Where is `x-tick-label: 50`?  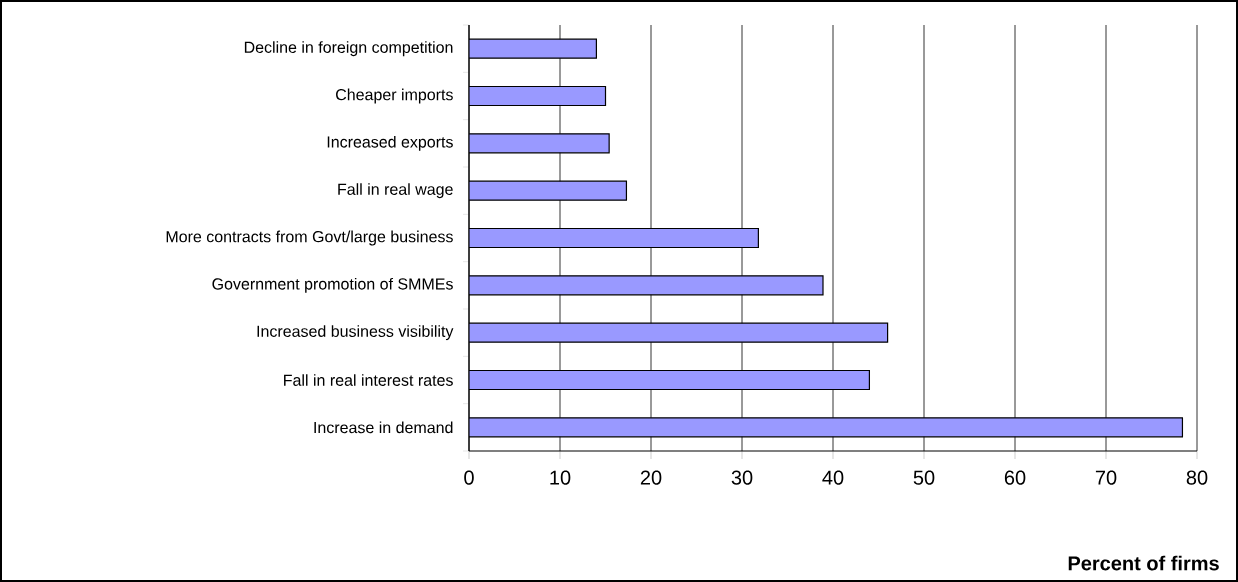
x-tick-label: 50 is located at coordinates (924, 477).